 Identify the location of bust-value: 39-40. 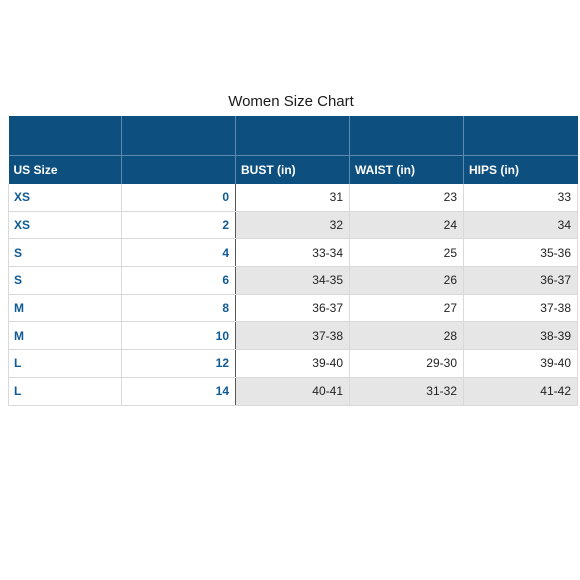
(292, 363).